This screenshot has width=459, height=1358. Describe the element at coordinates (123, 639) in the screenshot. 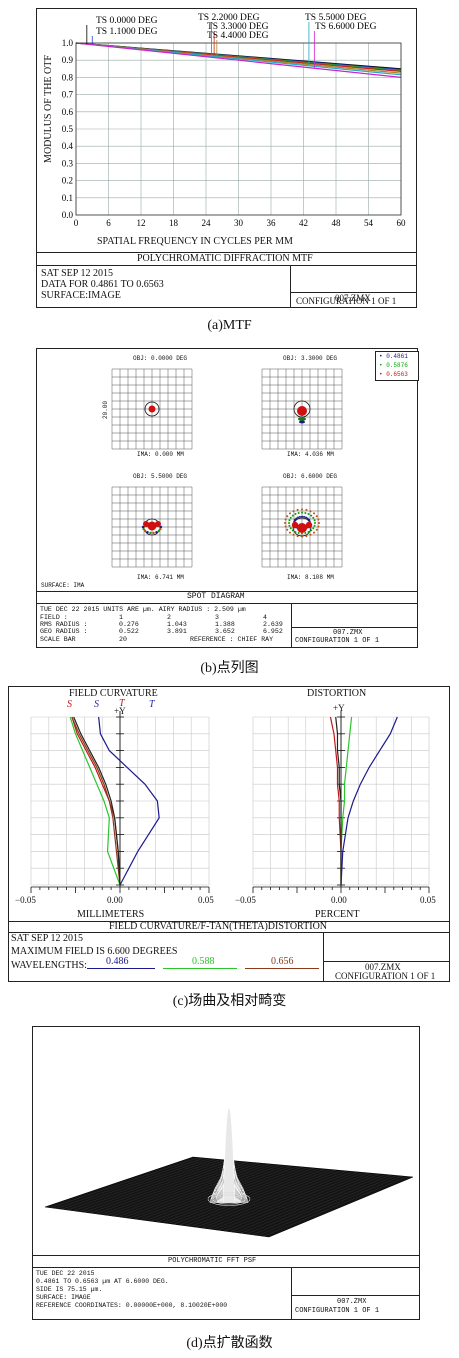

I see `spot-scale-row-value: 20` at that location.